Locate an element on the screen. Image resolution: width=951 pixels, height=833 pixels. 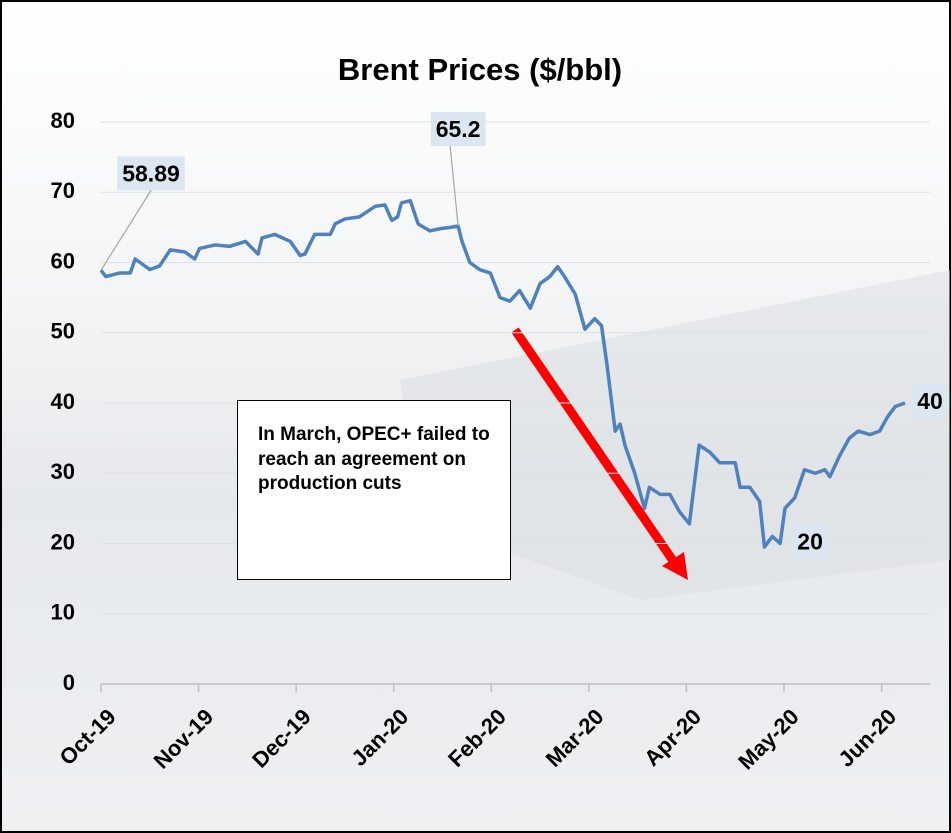
data-label-text: 20 is located at coordinates (810, 542).